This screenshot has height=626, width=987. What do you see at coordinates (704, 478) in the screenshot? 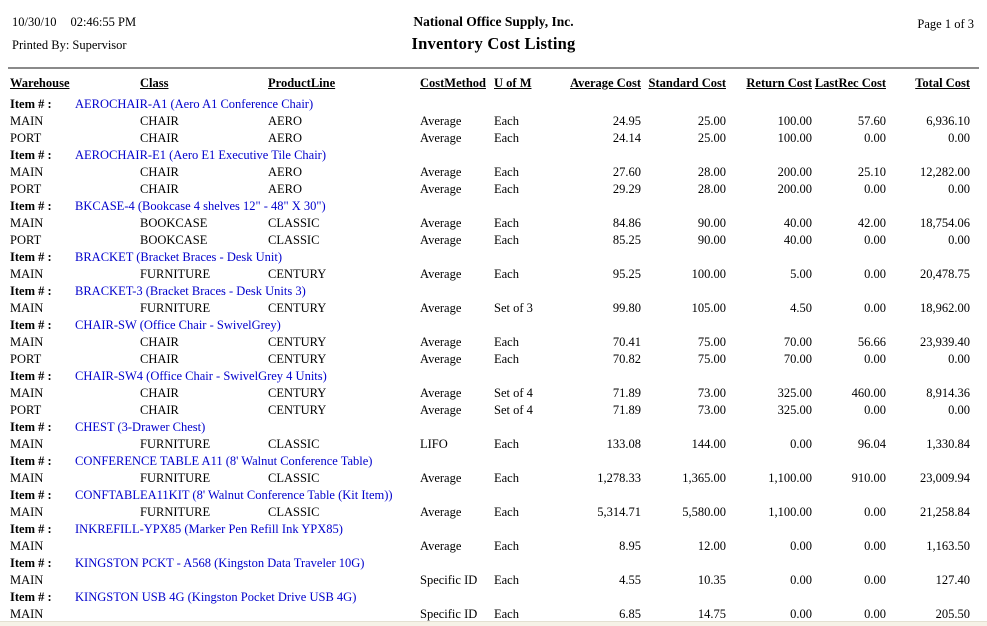
I see `cell-standard-cost: 1,365.00` at bounding box center [704, 478].